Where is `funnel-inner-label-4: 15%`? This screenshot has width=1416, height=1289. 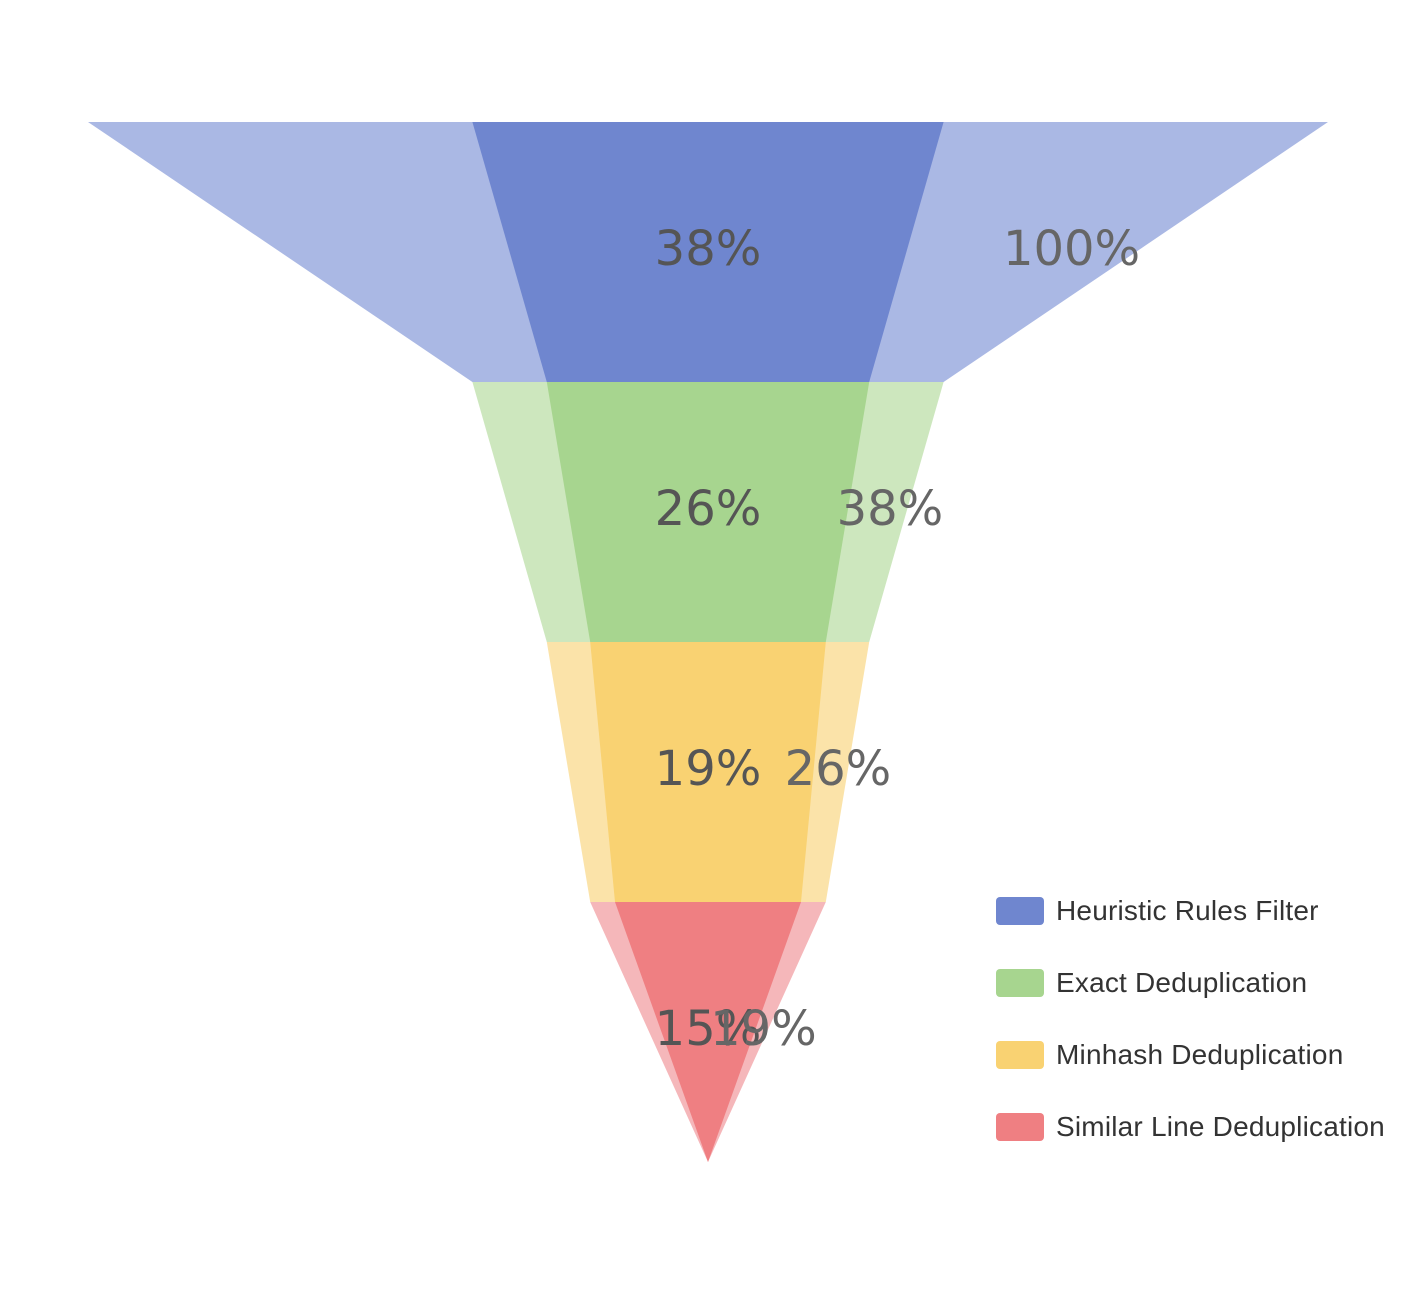
funnel-inner-label-4: 15% is located at coordinates (708, 1029).